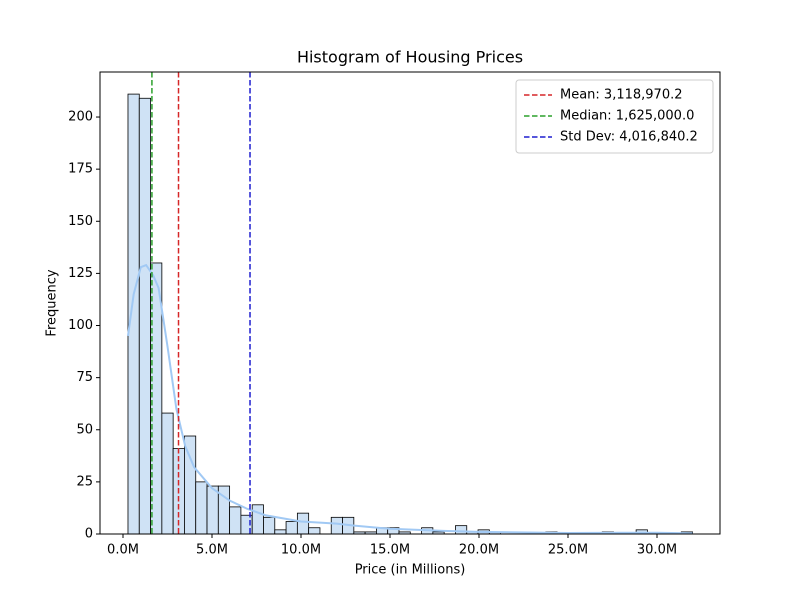 The image size is (800, 600). What do you see at coordinates (657, 550) in the screenshot?
I see `x-tick-label: 30.0M` at bounding box center [657, 550].